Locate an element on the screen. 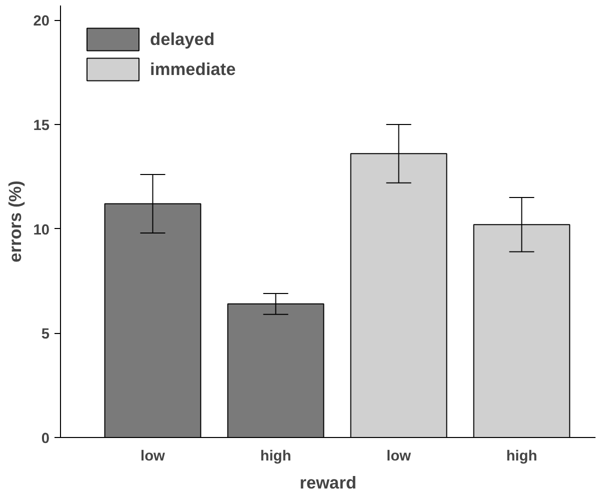 Image resolution: width=608 pixels, height=500 pixels. legend-label: delayed is located at coordinates (182, 39).